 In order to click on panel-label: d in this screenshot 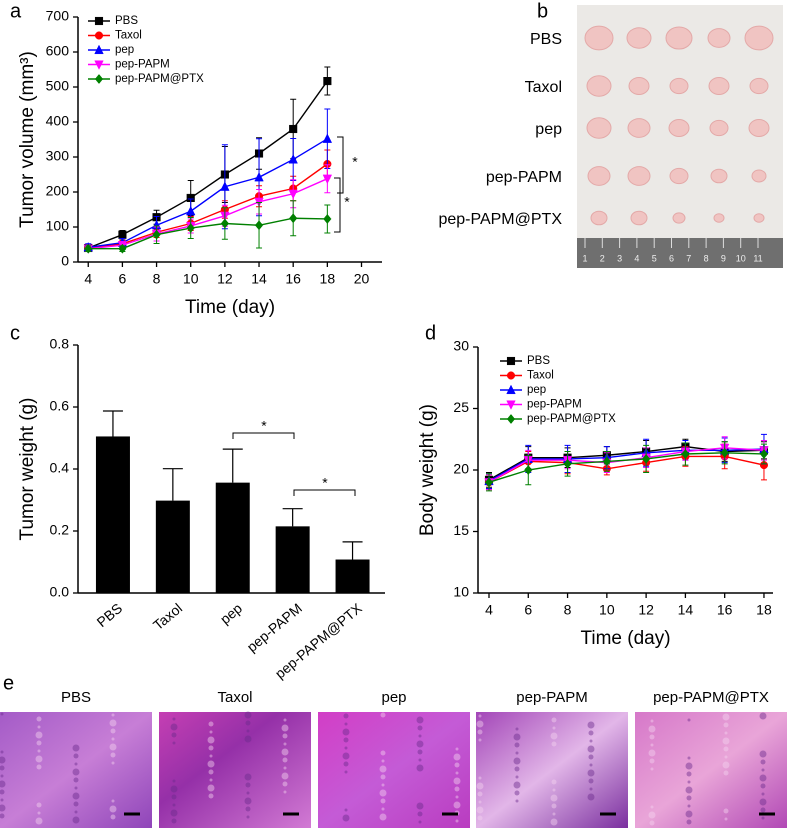, I will do `click(430, 333)`.